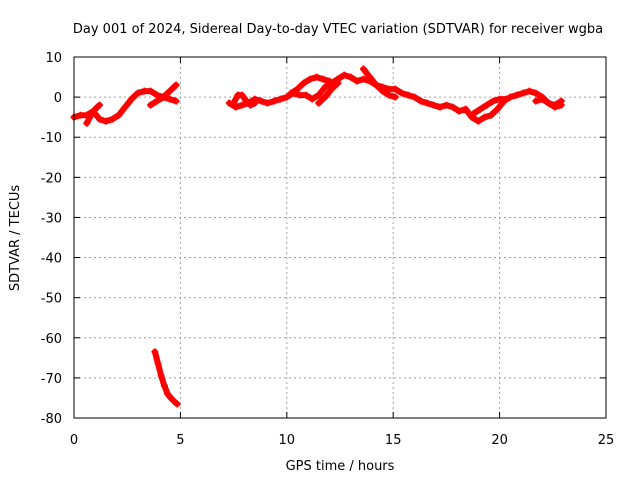 The width and height of the screenshot is (640, 480). Describe the element at coordinates (93, 114) in the screenshot. I see `series-track-B` at that location.